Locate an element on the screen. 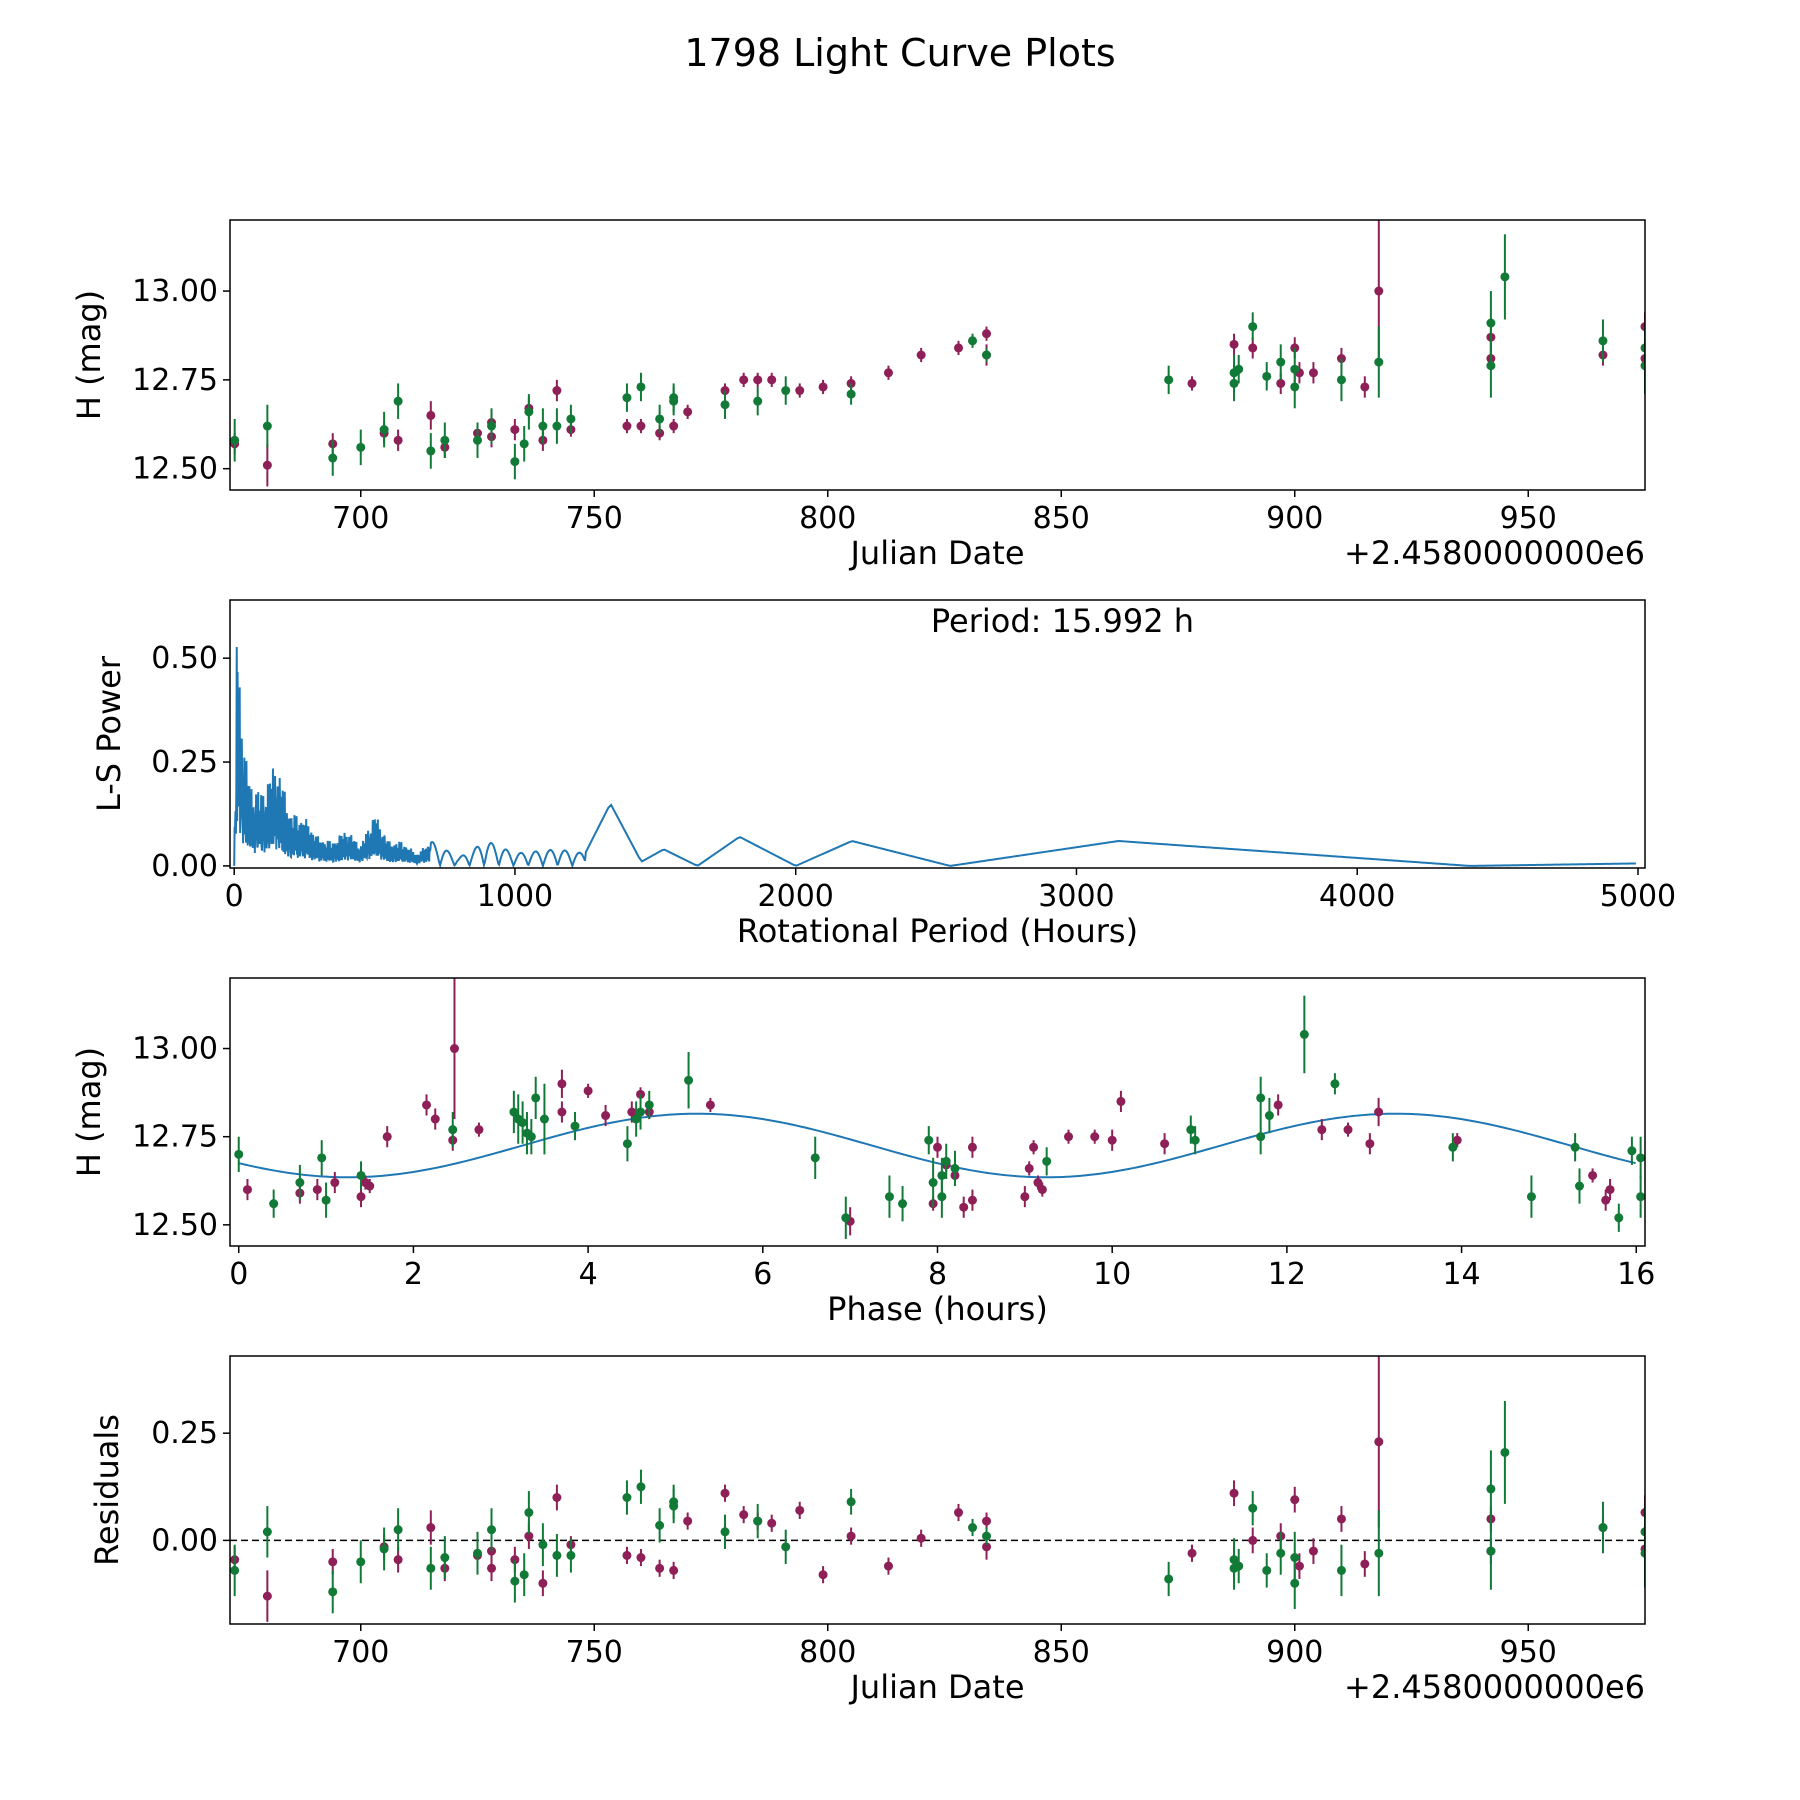 The width and height of the screenshot is (1800, 1800). x-tick-label: 5000 is located at coordinates (1638, 896).